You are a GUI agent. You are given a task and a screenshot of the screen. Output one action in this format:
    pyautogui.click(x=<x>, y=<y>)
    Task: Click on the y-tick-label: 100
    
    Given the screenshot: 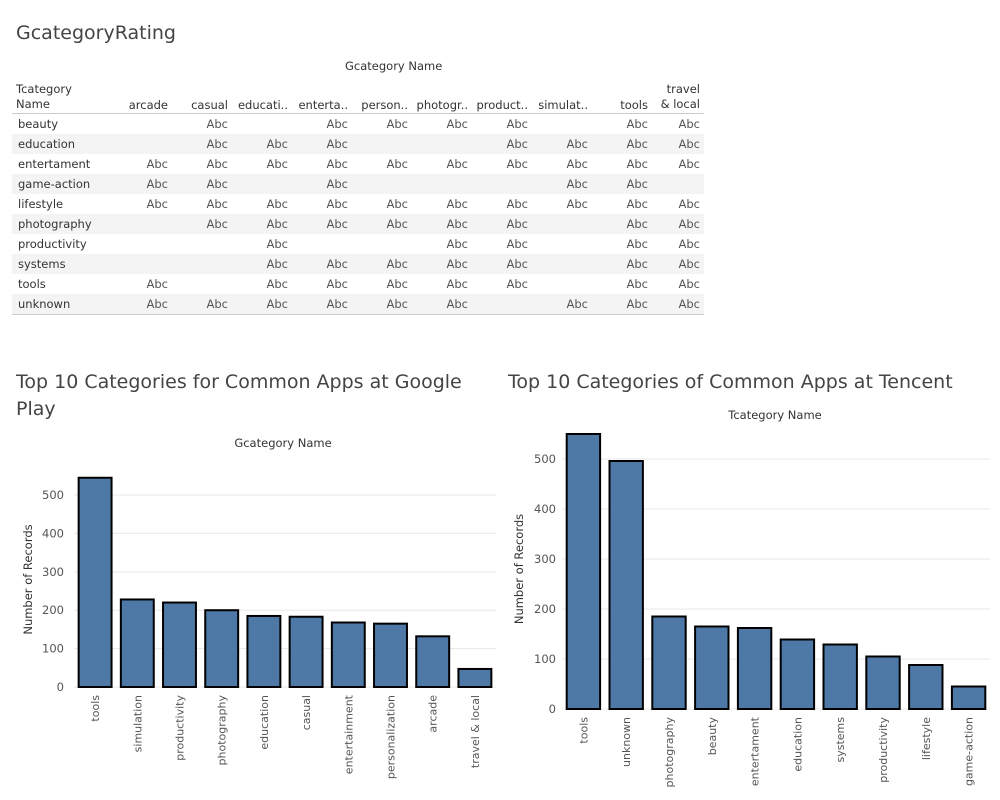 What is the action you would take?
    pyautogui.click(x=53, y=649)
    